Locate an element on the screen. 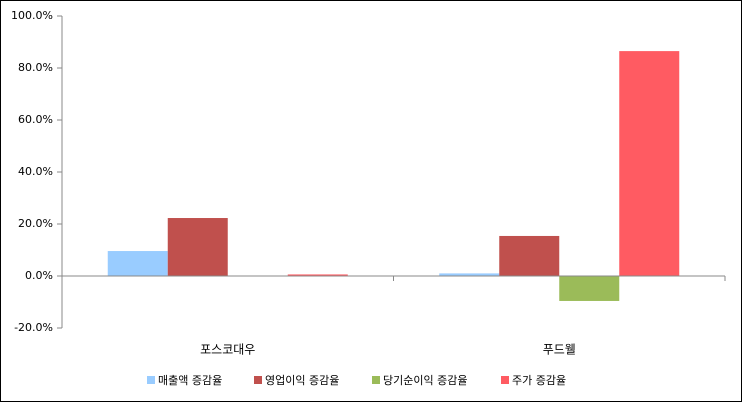 This screenshot has height=403, width=743. x-tick-label: 포스코대우 is located at coordinates (227, 350).